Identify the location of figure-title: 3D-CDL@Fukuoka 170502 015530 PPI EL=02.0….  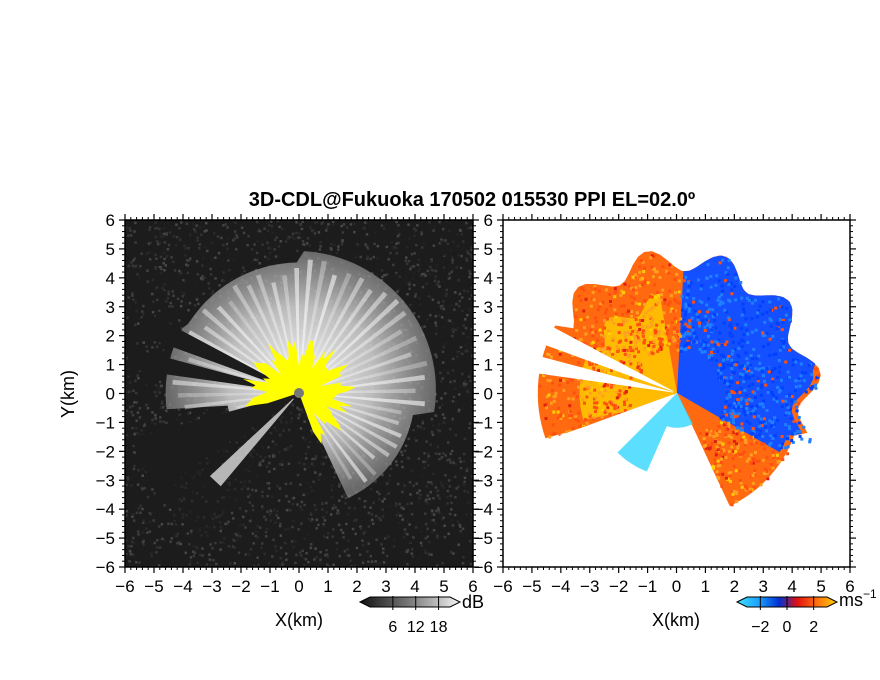
(472, 200).